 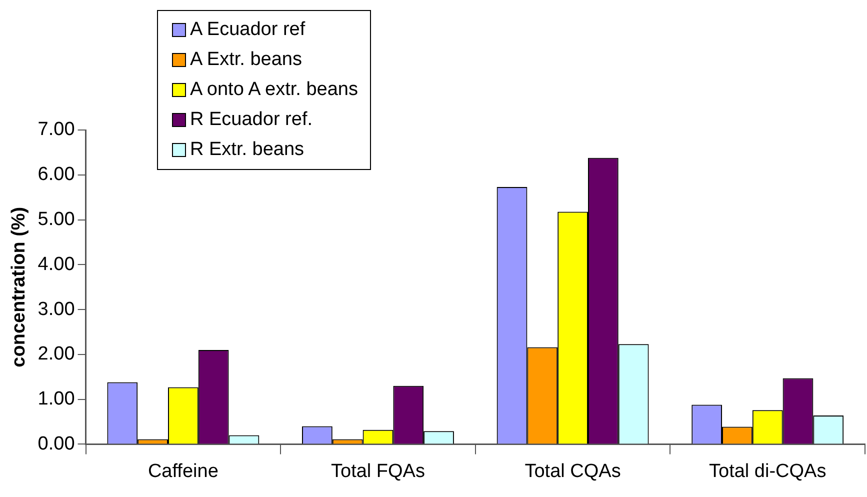 I want to click on legend-label: R Ecuador ref., so click(x=251, y=120).